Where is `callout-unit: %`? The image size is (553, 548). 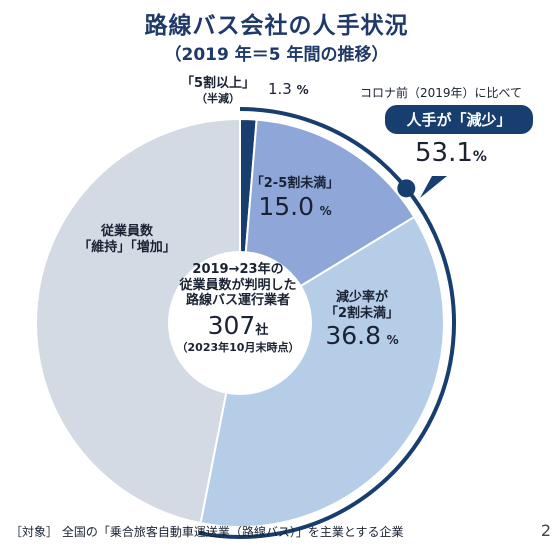 callout-unit: % is located at coordinates (479, 157).